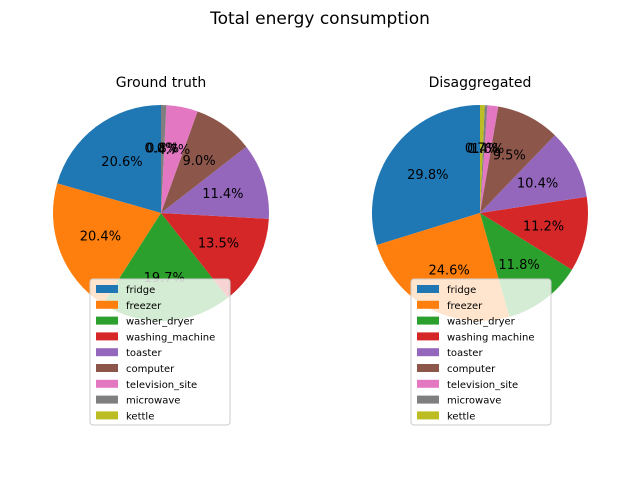  Describe the element at coordinates (161, 83) in the screenshot. I see `pie-chart-title: Ground truth` at that location.